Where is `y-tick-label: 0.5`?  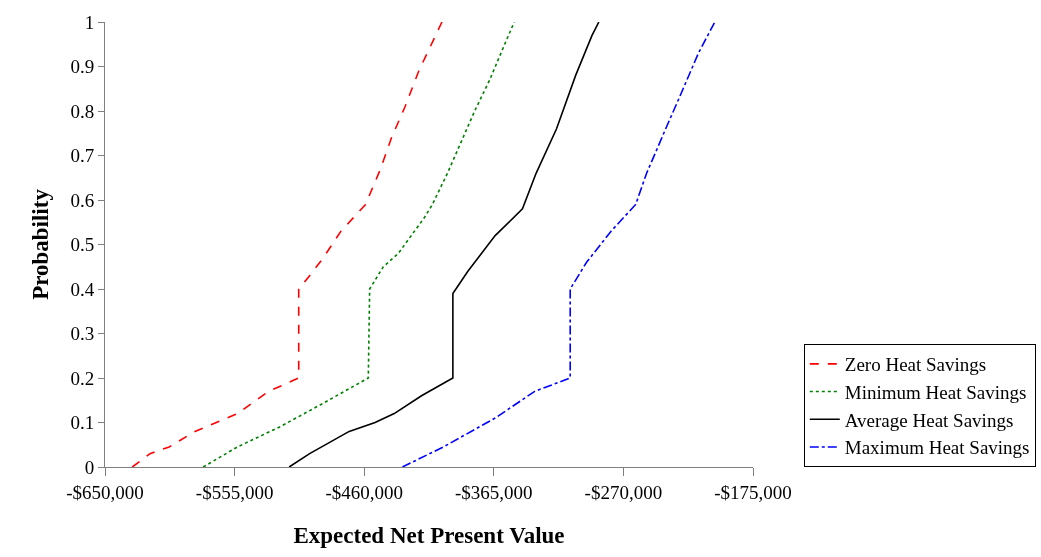
y-tick-label: 0.5 is located at coordinates (82, 245).